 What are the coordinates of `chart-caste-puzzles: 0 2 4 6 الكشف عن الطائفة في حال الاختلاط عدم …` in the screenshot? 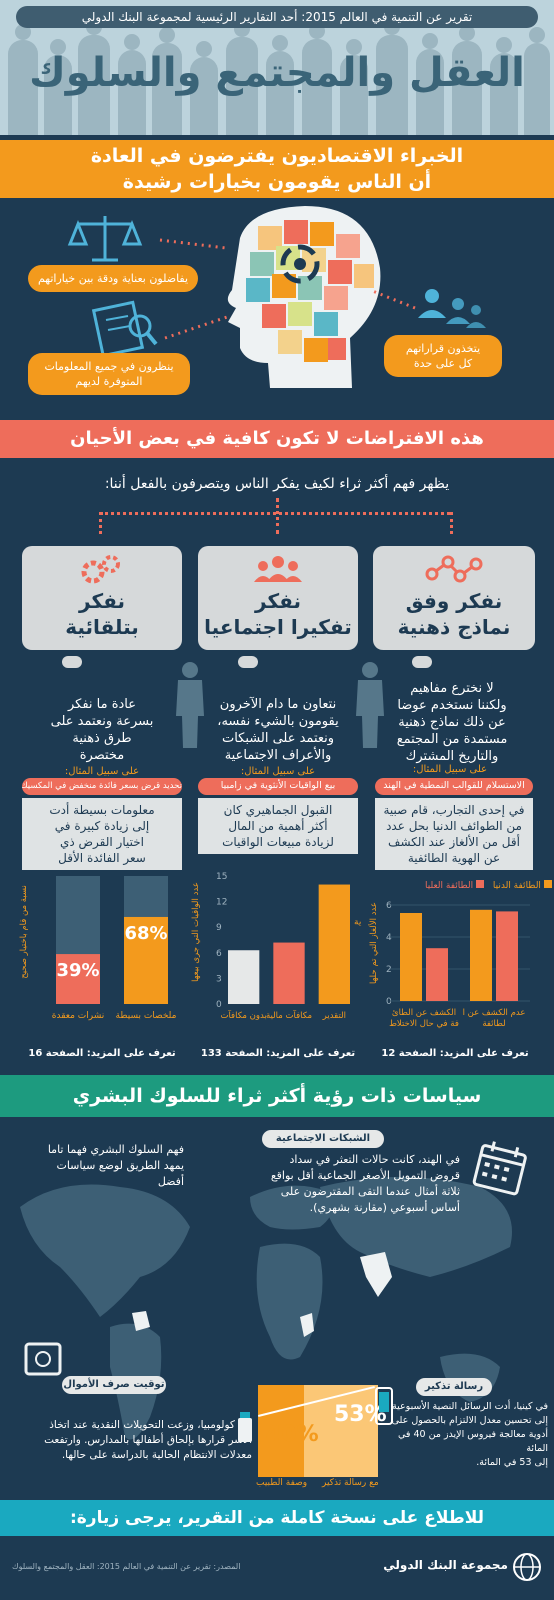 It's located at (449, 965).